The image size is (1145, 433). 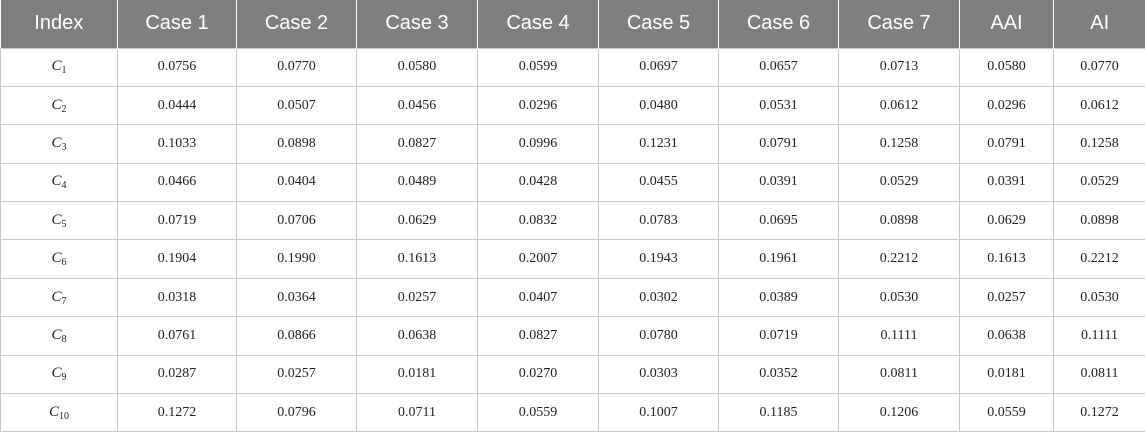 I want to click on row-index-cell: C1, so click(x=59, y=67).